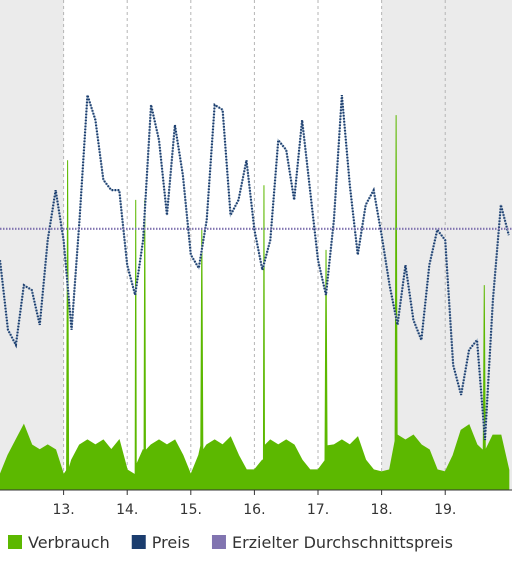  I want to click on legend-item: Erzielter Durchschnittspreis, so click(332, 542).